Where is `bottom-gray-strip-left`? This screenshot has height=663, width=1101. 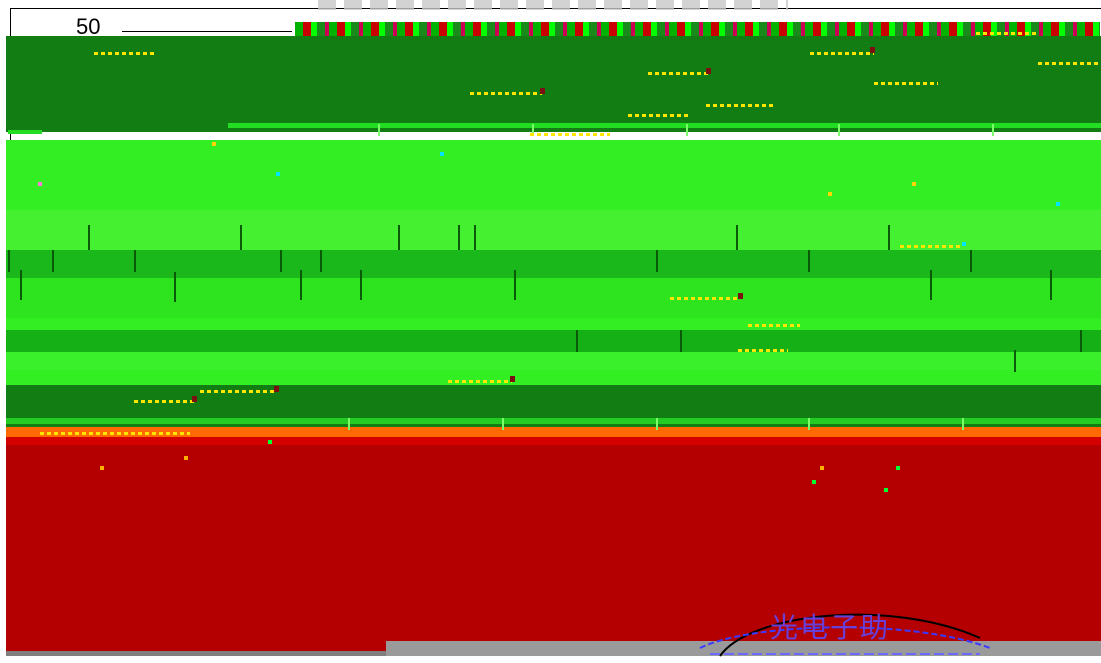
bottom-gray-strip-left is located at coordinates (196, 653).